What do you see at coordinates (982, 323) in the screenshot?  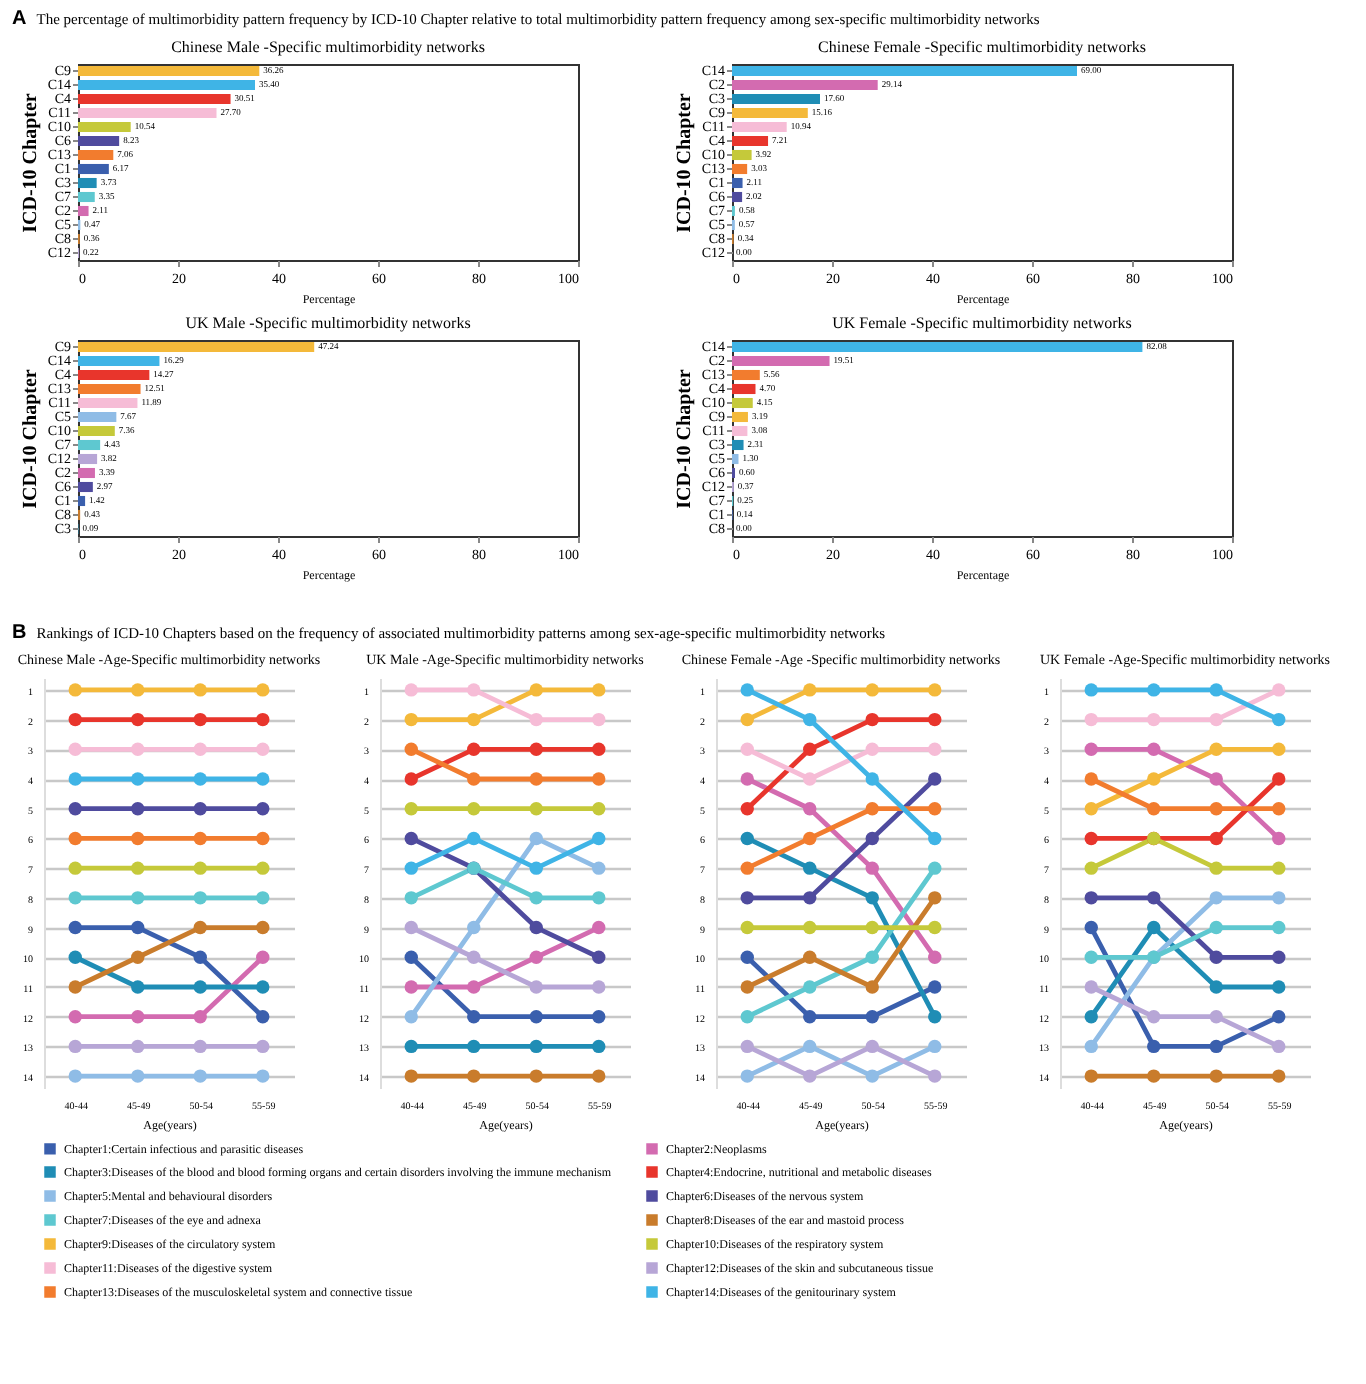 I see `chart-title: UK Female -Specific multimorbidity networks` at bounding box center [982, 323].